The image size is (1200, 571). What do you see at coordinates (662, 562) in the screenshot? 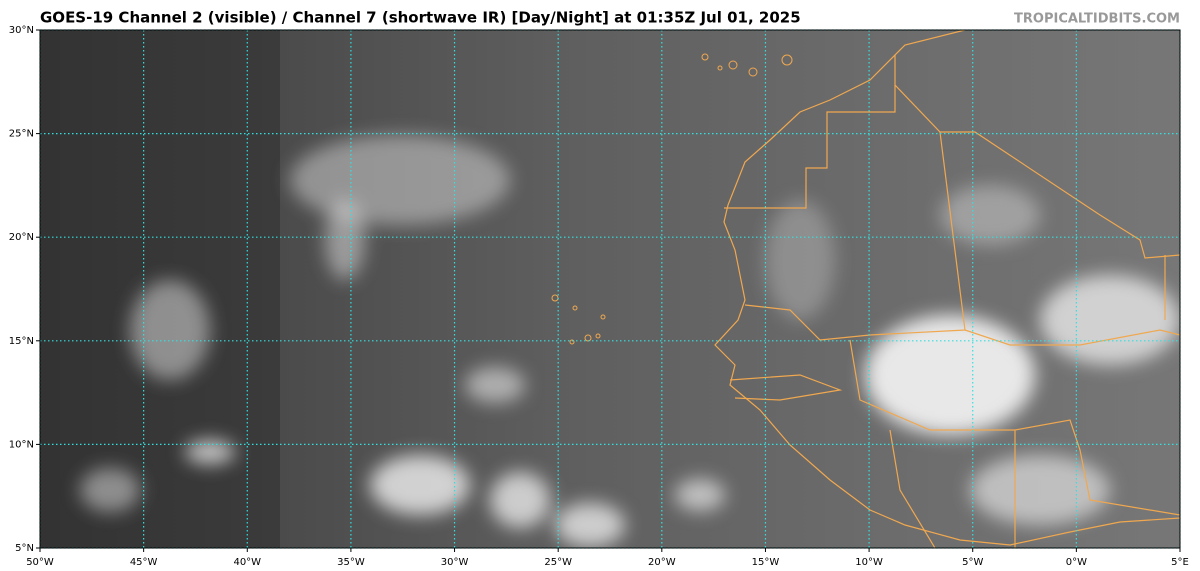
I see `x-tick-label: 20°W` at bounding box center [662, 562].